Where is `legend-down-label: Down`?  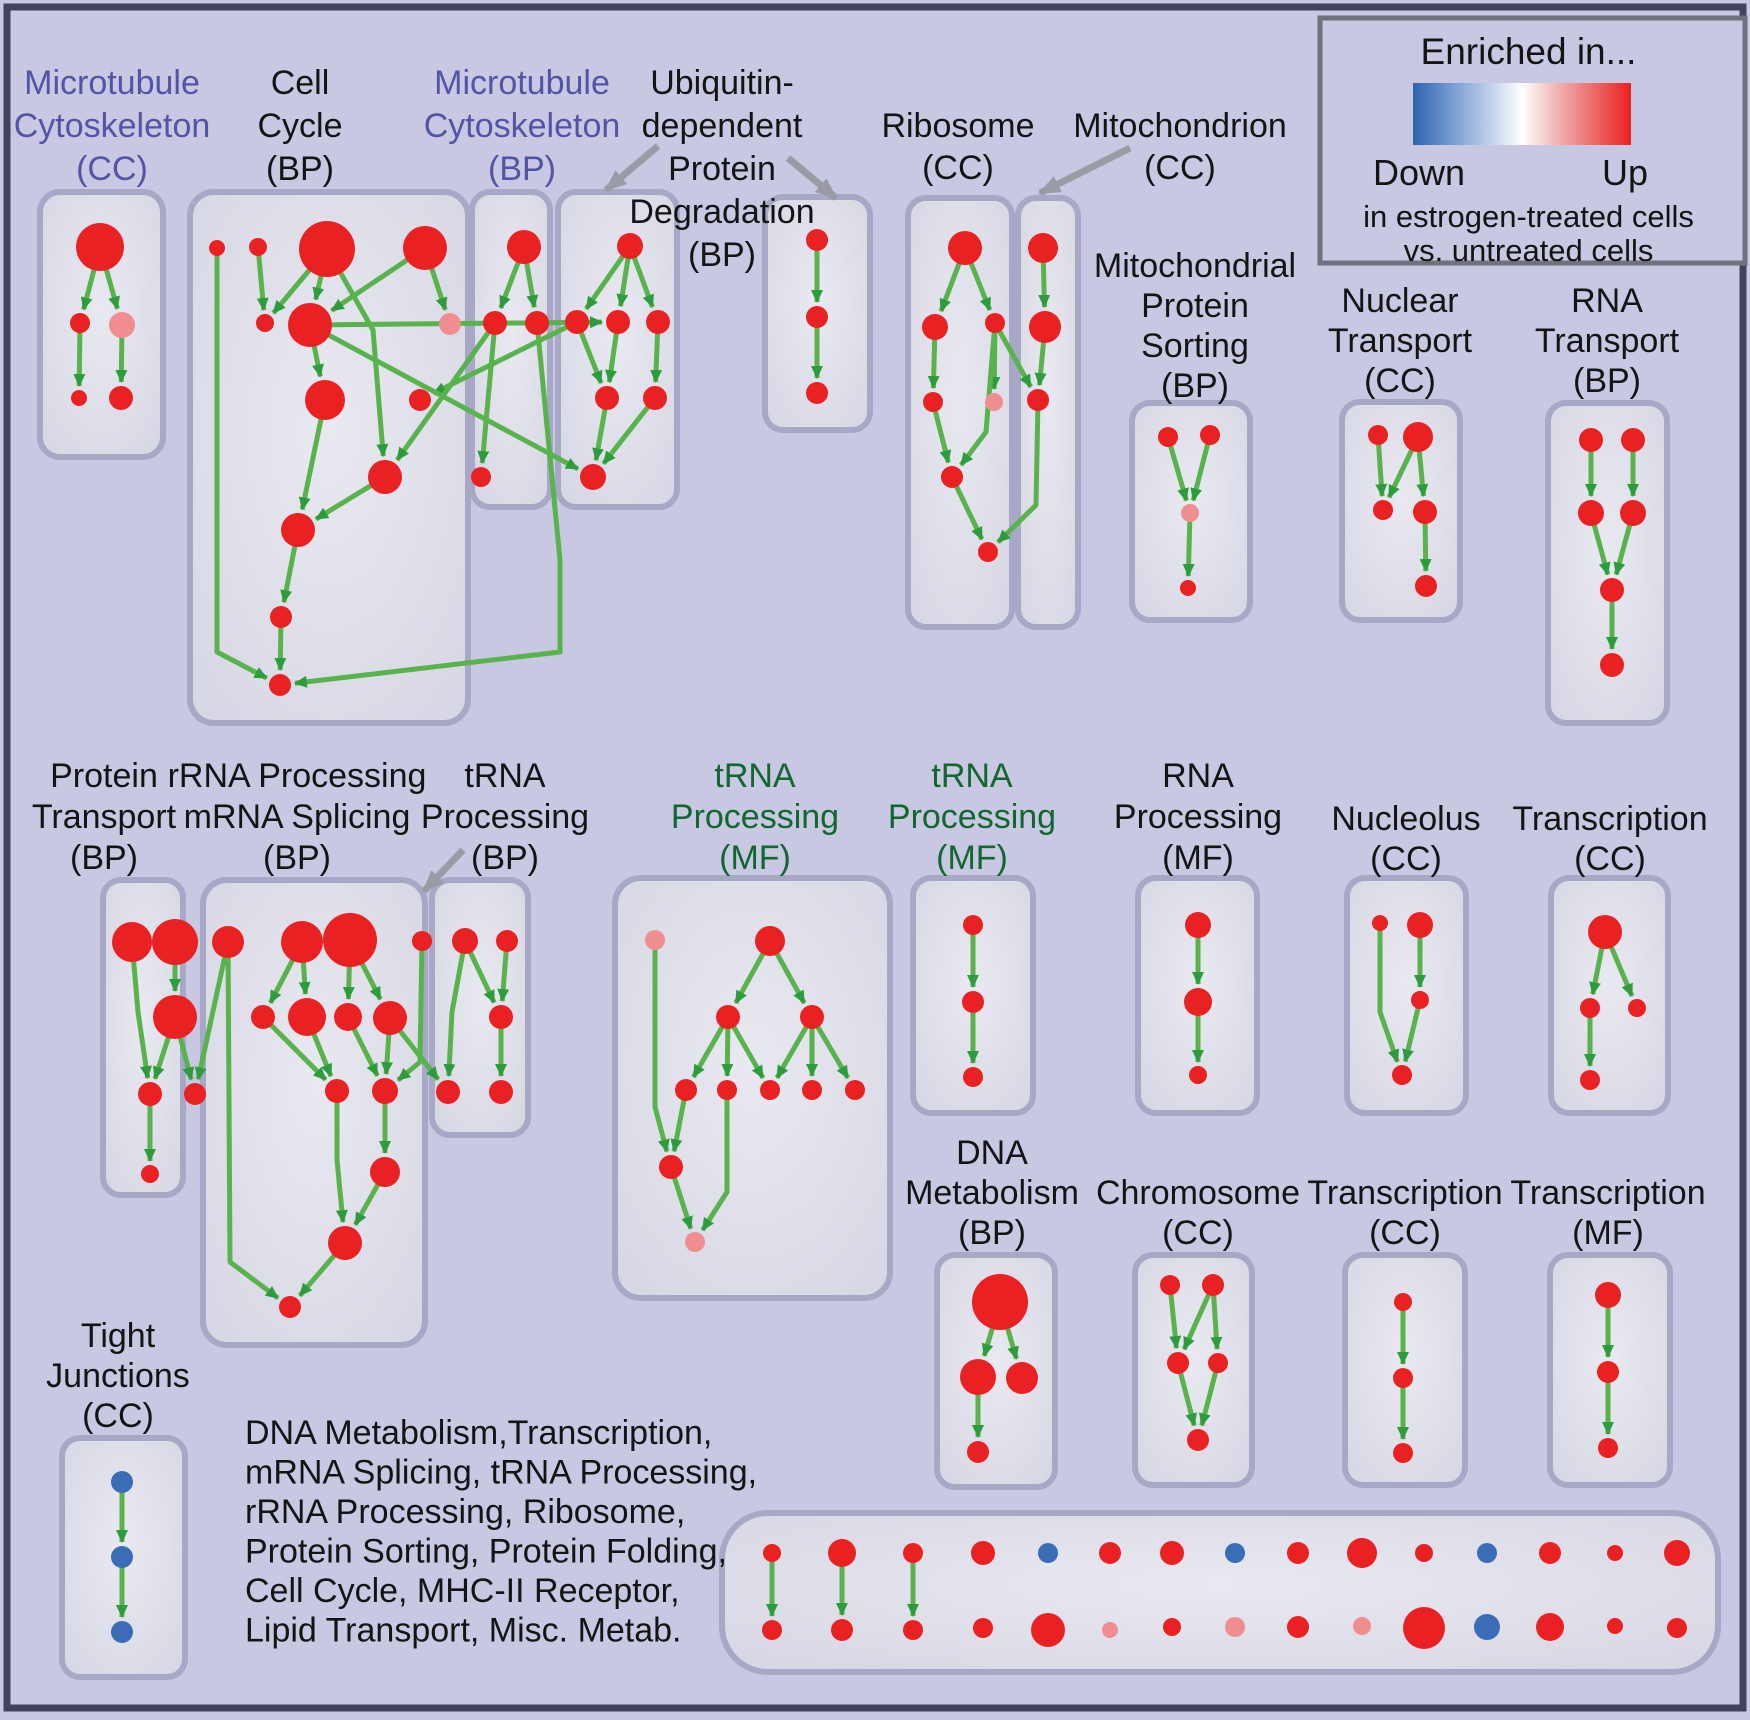
legend-down-label: Down is located at coordinates (1419, 172).